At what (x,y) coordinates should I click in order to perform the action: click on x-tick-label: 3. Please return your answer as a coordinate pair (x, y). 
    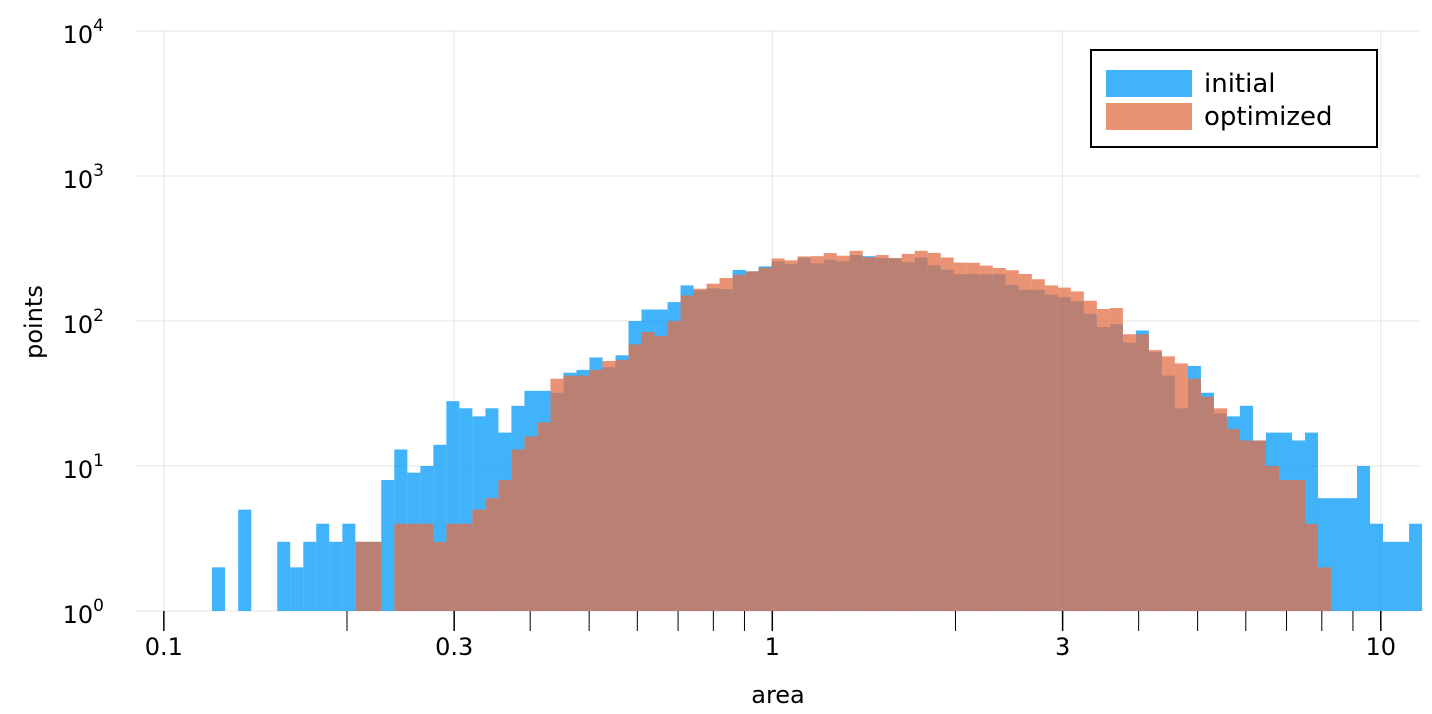
    Looking at the image, I should click on (1062, 647).